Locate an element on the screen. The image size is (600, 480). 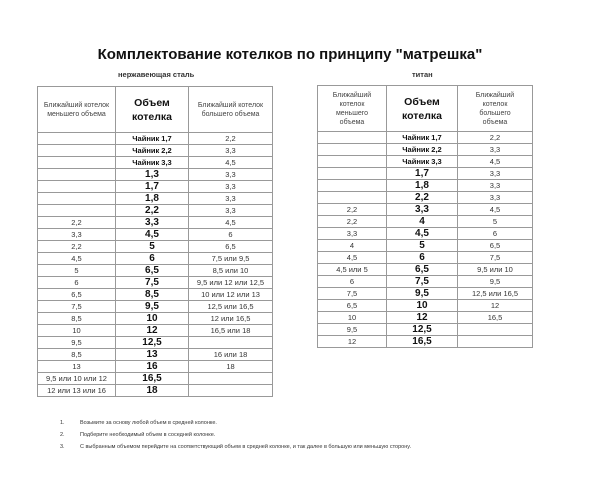
larger-volume-cell: 9,5 is located at coordinates (495, 281).